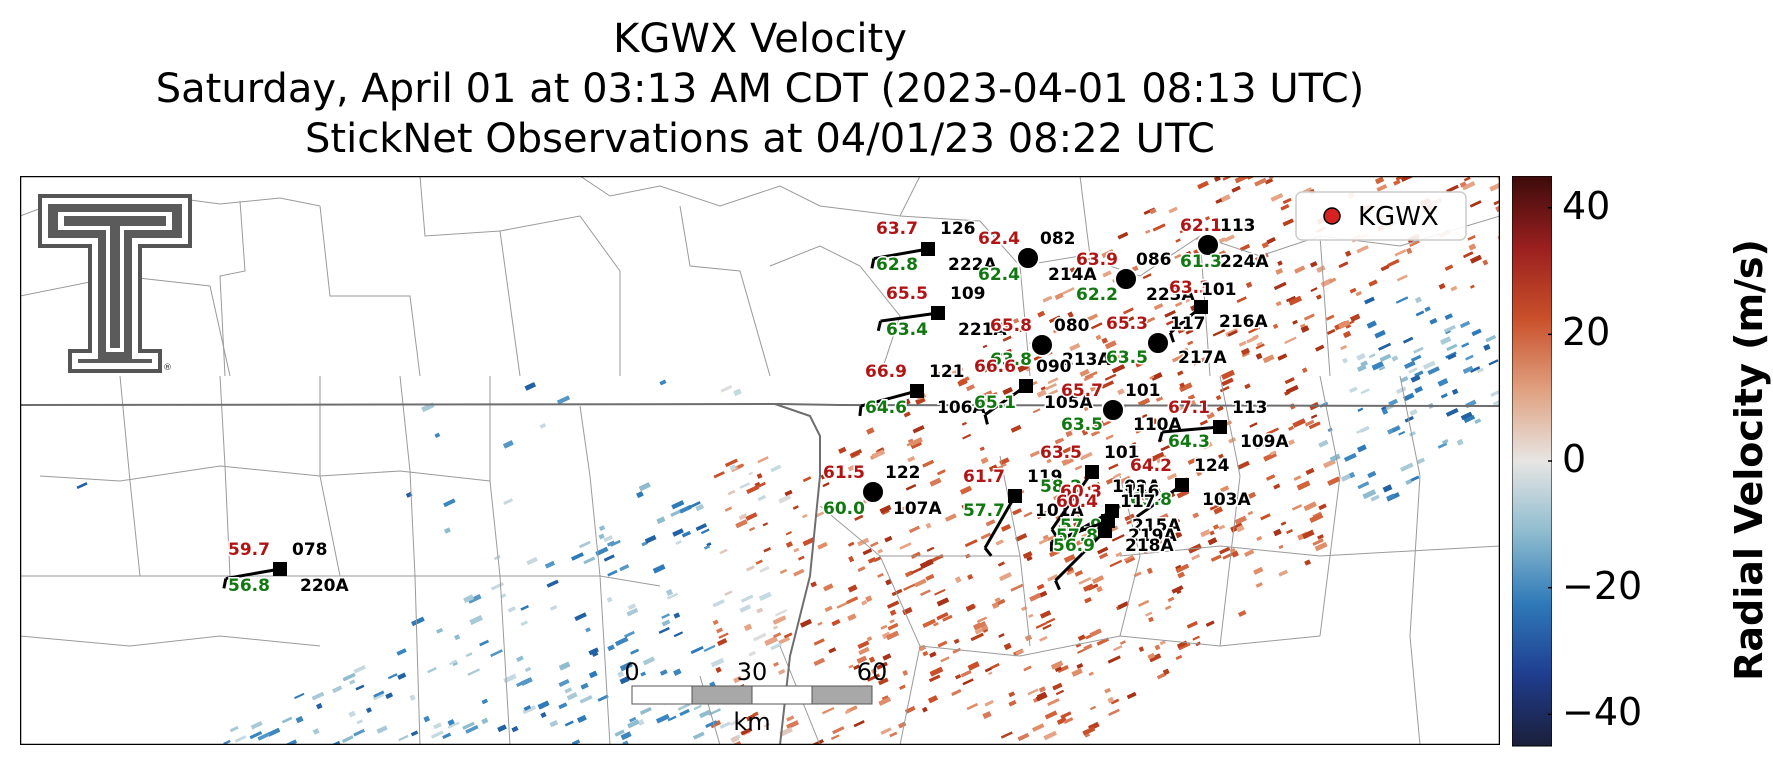  I want to click on station-dewpoint: 58.2, so click(1061, 487).